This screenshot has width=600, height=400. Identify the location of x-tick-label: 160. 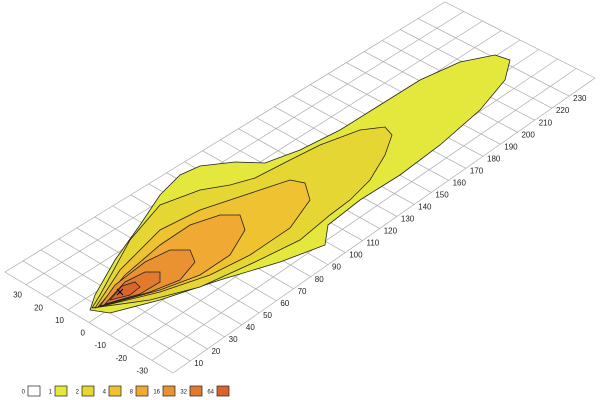
(460, 182).